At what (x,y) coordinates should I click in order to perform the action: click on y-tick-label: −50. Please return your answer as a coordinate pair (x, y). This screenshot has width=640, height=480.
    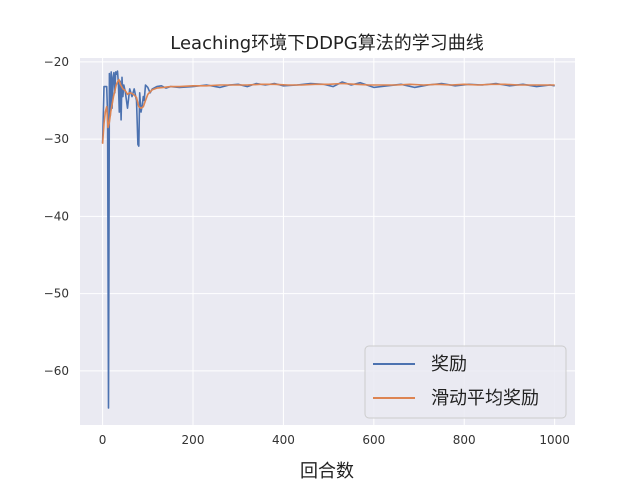
    Looking at the image, I should click on (56, 294).